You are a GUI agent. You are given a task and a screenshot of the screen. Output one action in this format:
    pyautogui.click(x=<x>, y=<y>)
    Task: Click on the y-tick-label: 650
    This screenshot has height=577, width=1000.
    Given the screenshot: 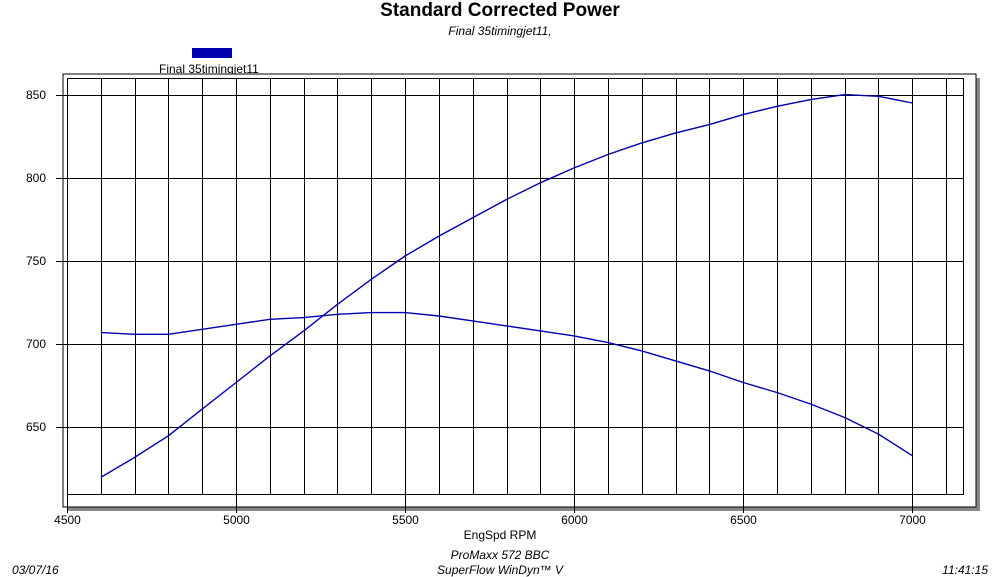 What is the action you would take?
    pyautogui.click(x=36, y=427)
    